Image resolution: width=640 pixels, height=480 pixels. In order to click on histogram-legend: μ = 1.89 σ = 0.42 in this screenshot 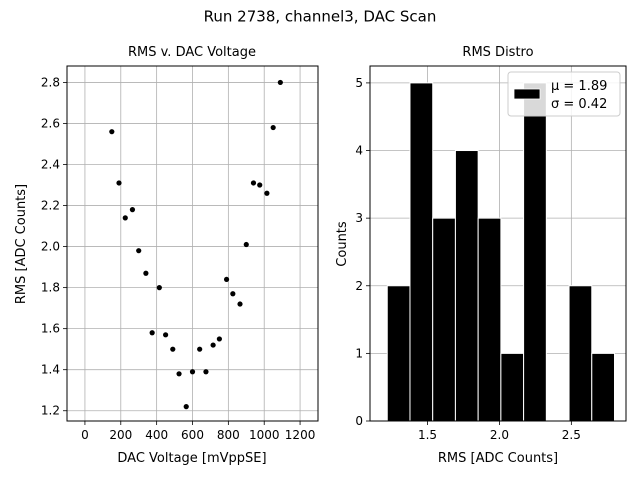, I will do `click(564, 94)`.